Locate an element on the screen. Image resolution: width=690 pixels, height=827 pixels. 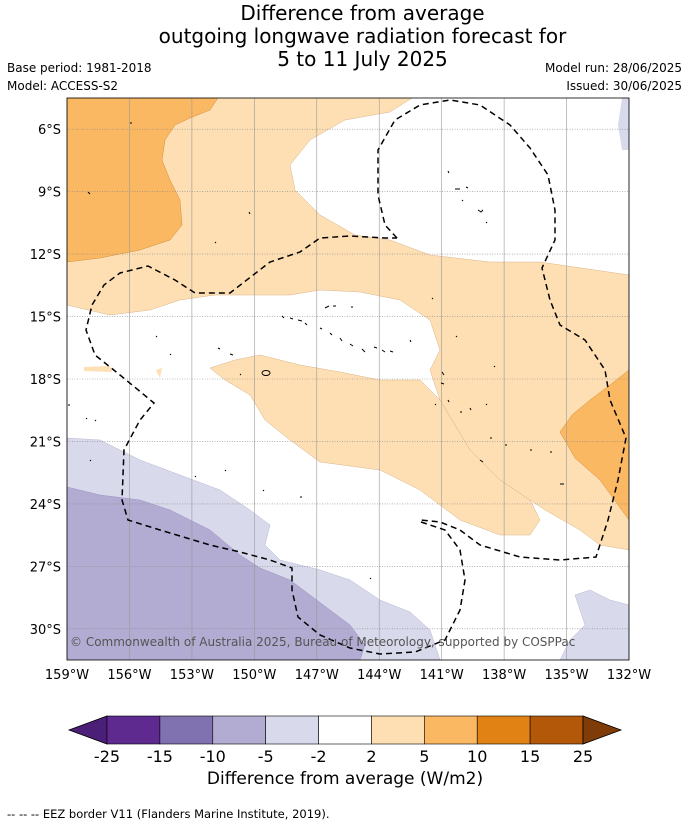
meta-left: Base period: 1981-2018 Model: ACCESS-S2 is located at coordinates (79, 77).